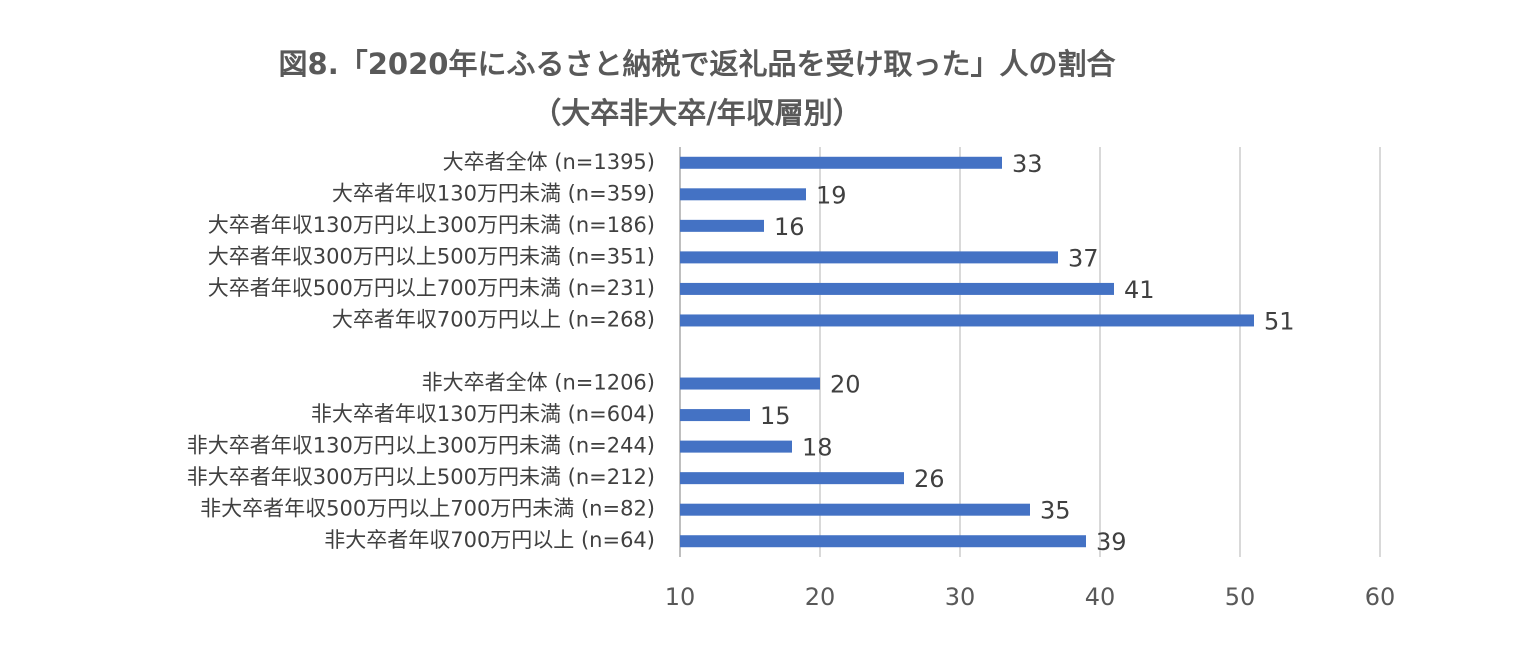 The image size is (1529, 649). What do you see at coordinates (1083, 258) in the screenshot?
I see `value-label: 37` at bounding box center [1083, 258].